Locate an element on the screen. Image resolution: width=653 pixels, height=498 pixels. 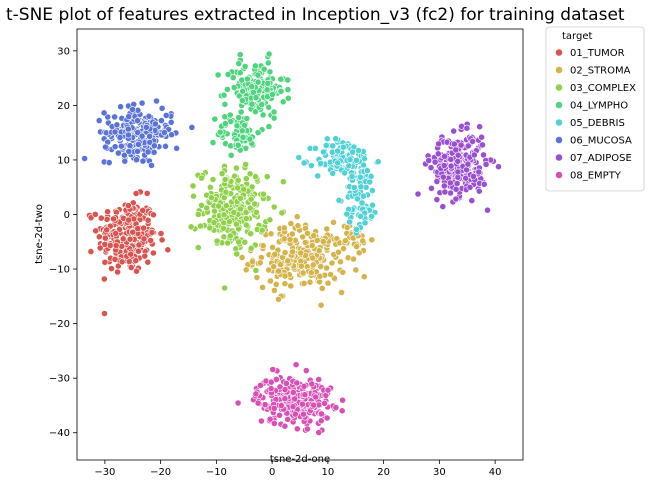
y-tick-label: −30 is located at coordinates (59, 379).